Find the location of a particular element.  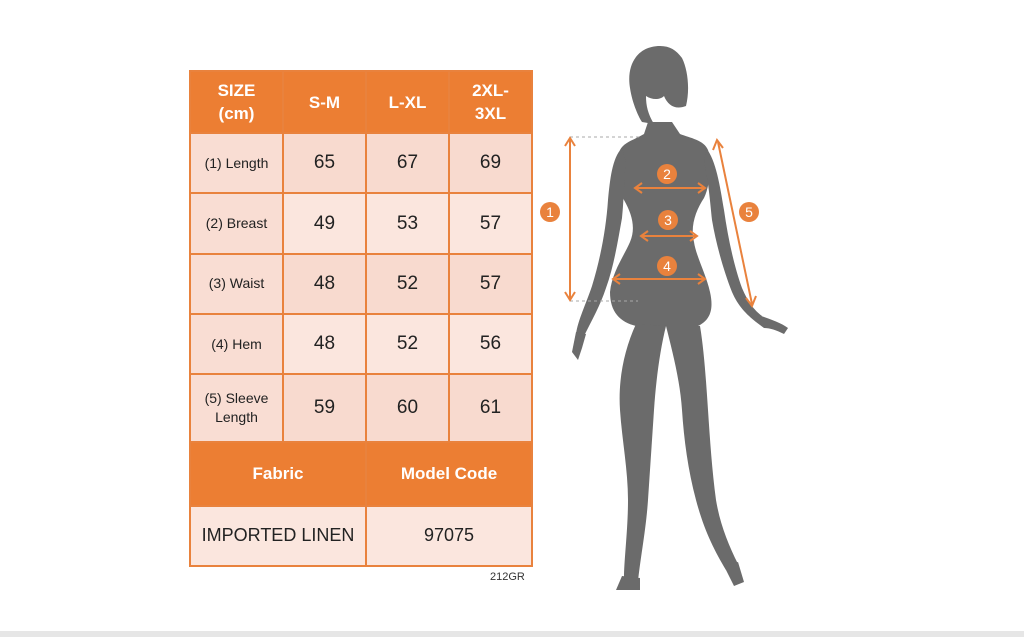

marker-waist-label: 3 is located at coordinates (668, 220).